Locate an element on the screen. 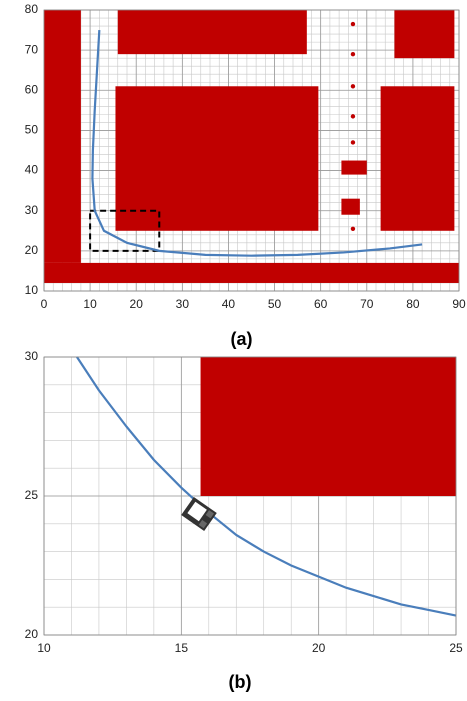 The image size is (467, 701). x-tick-label: 25 is located at coordinates (456, 648).